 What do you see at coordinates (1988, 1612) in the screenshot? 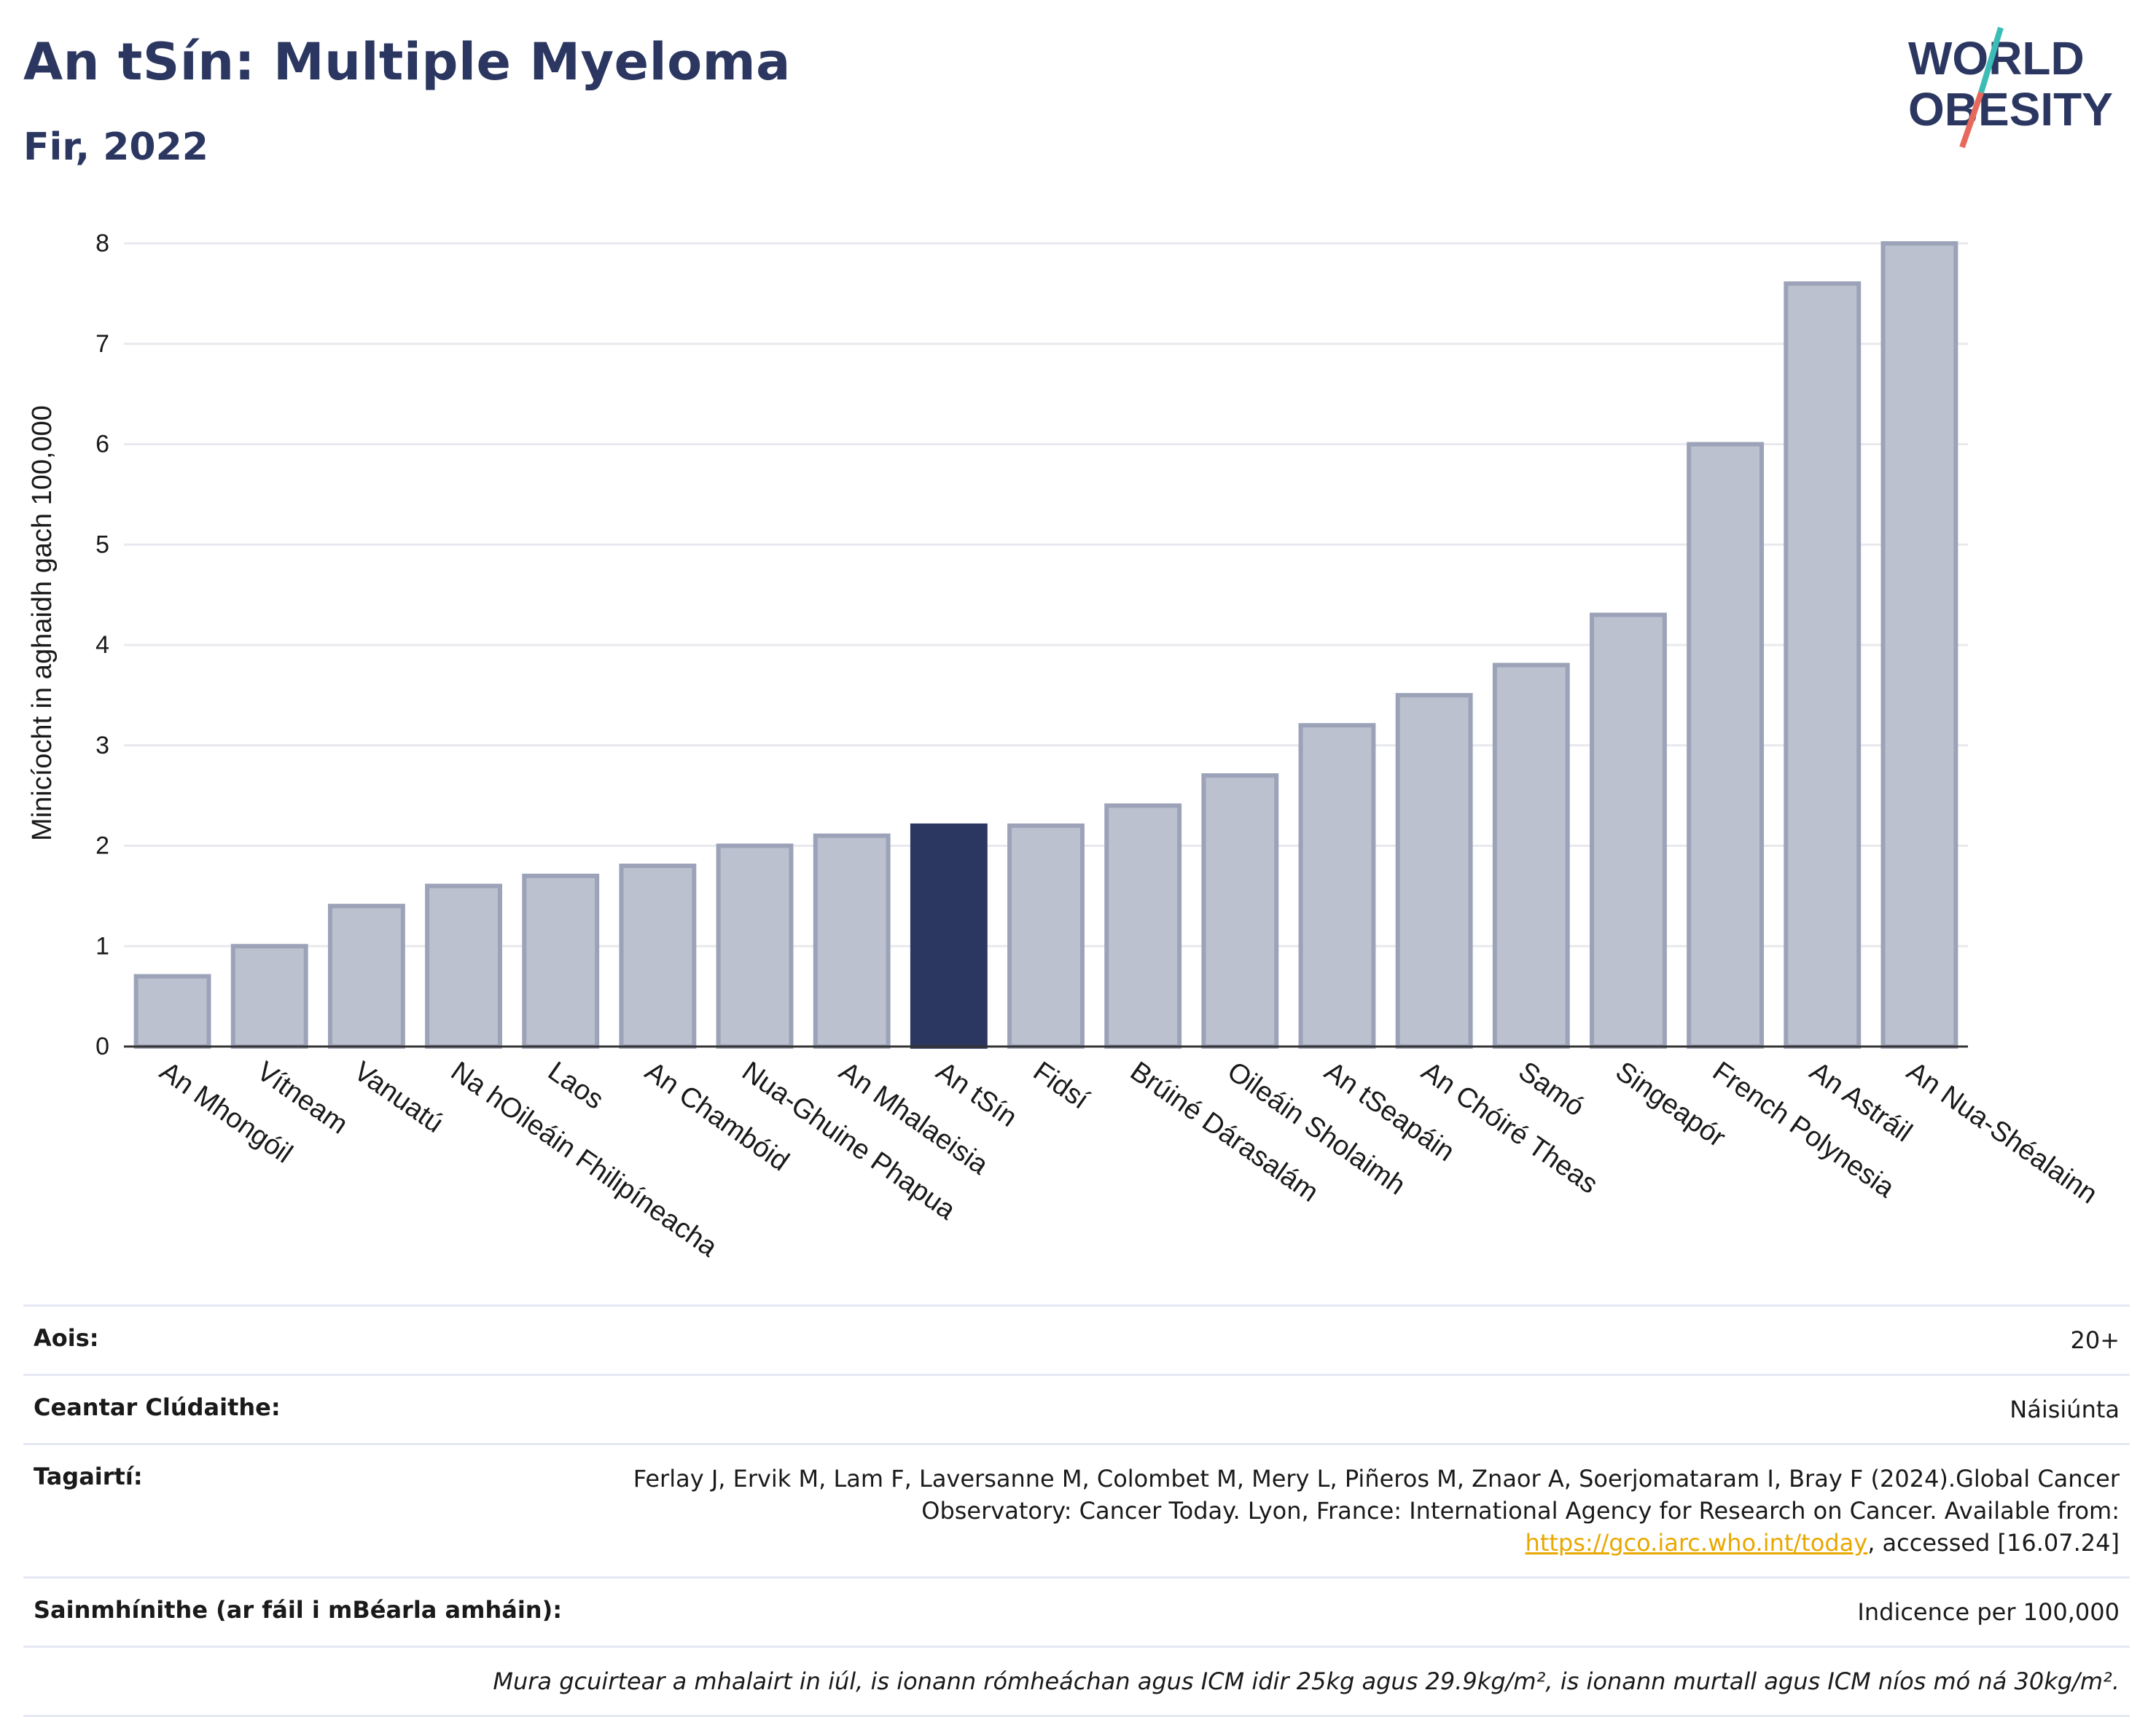
I see `definitions-value: Indicence per 100,000` at bounding box center [1988, 1612].